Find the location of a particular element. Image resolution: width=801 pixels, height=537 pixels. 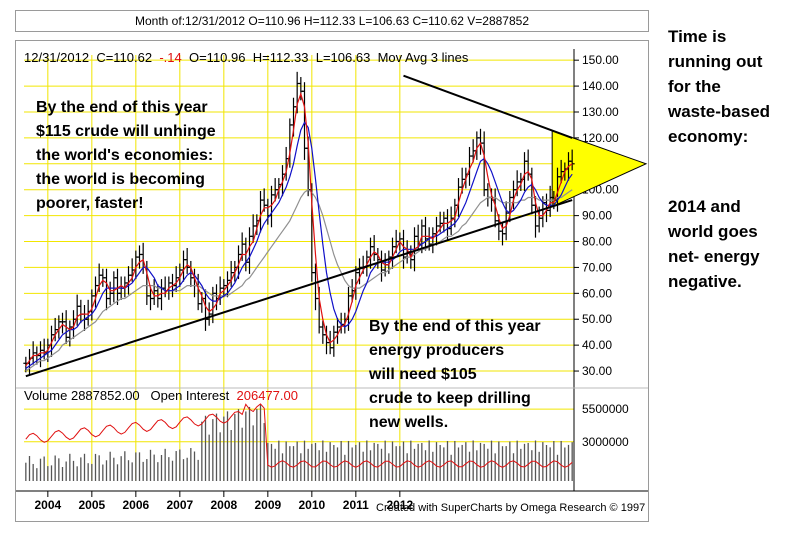

x-tick-label: 2010 is located at coordinates (311, 505).